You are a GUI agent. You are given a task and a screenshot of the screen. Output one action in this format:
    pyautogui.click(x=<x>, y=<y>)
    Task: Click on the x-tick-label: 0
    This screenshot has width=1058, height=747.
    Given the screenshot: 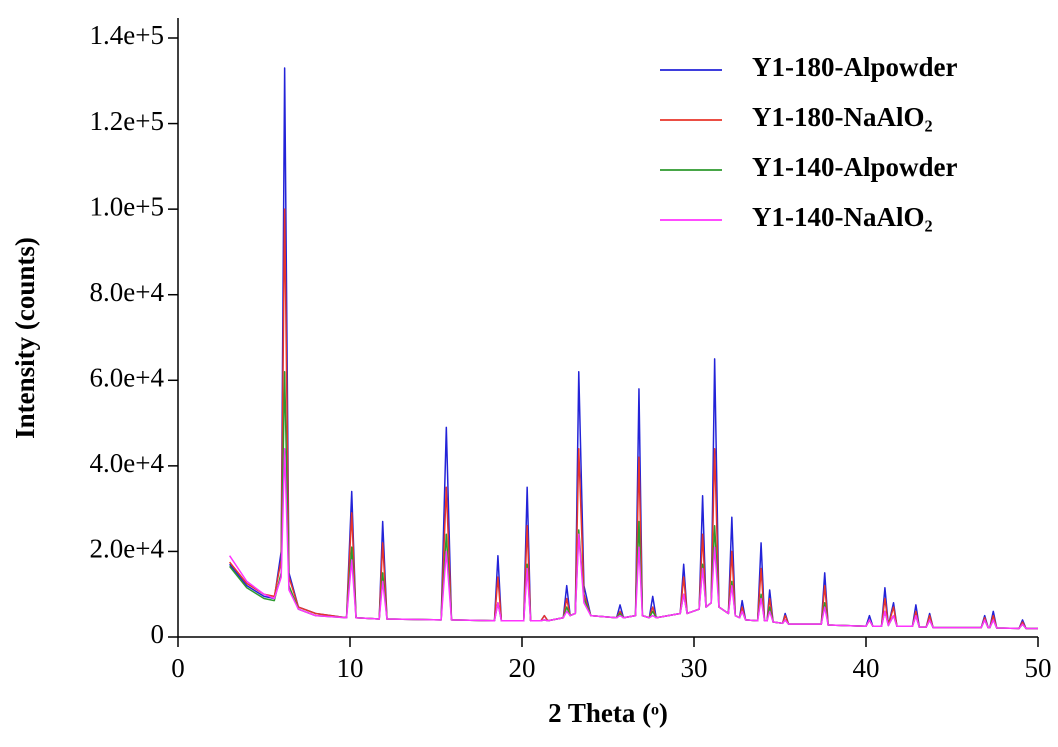 What is the action you would take?
    pyautogui.click(x=178, y=668)
    